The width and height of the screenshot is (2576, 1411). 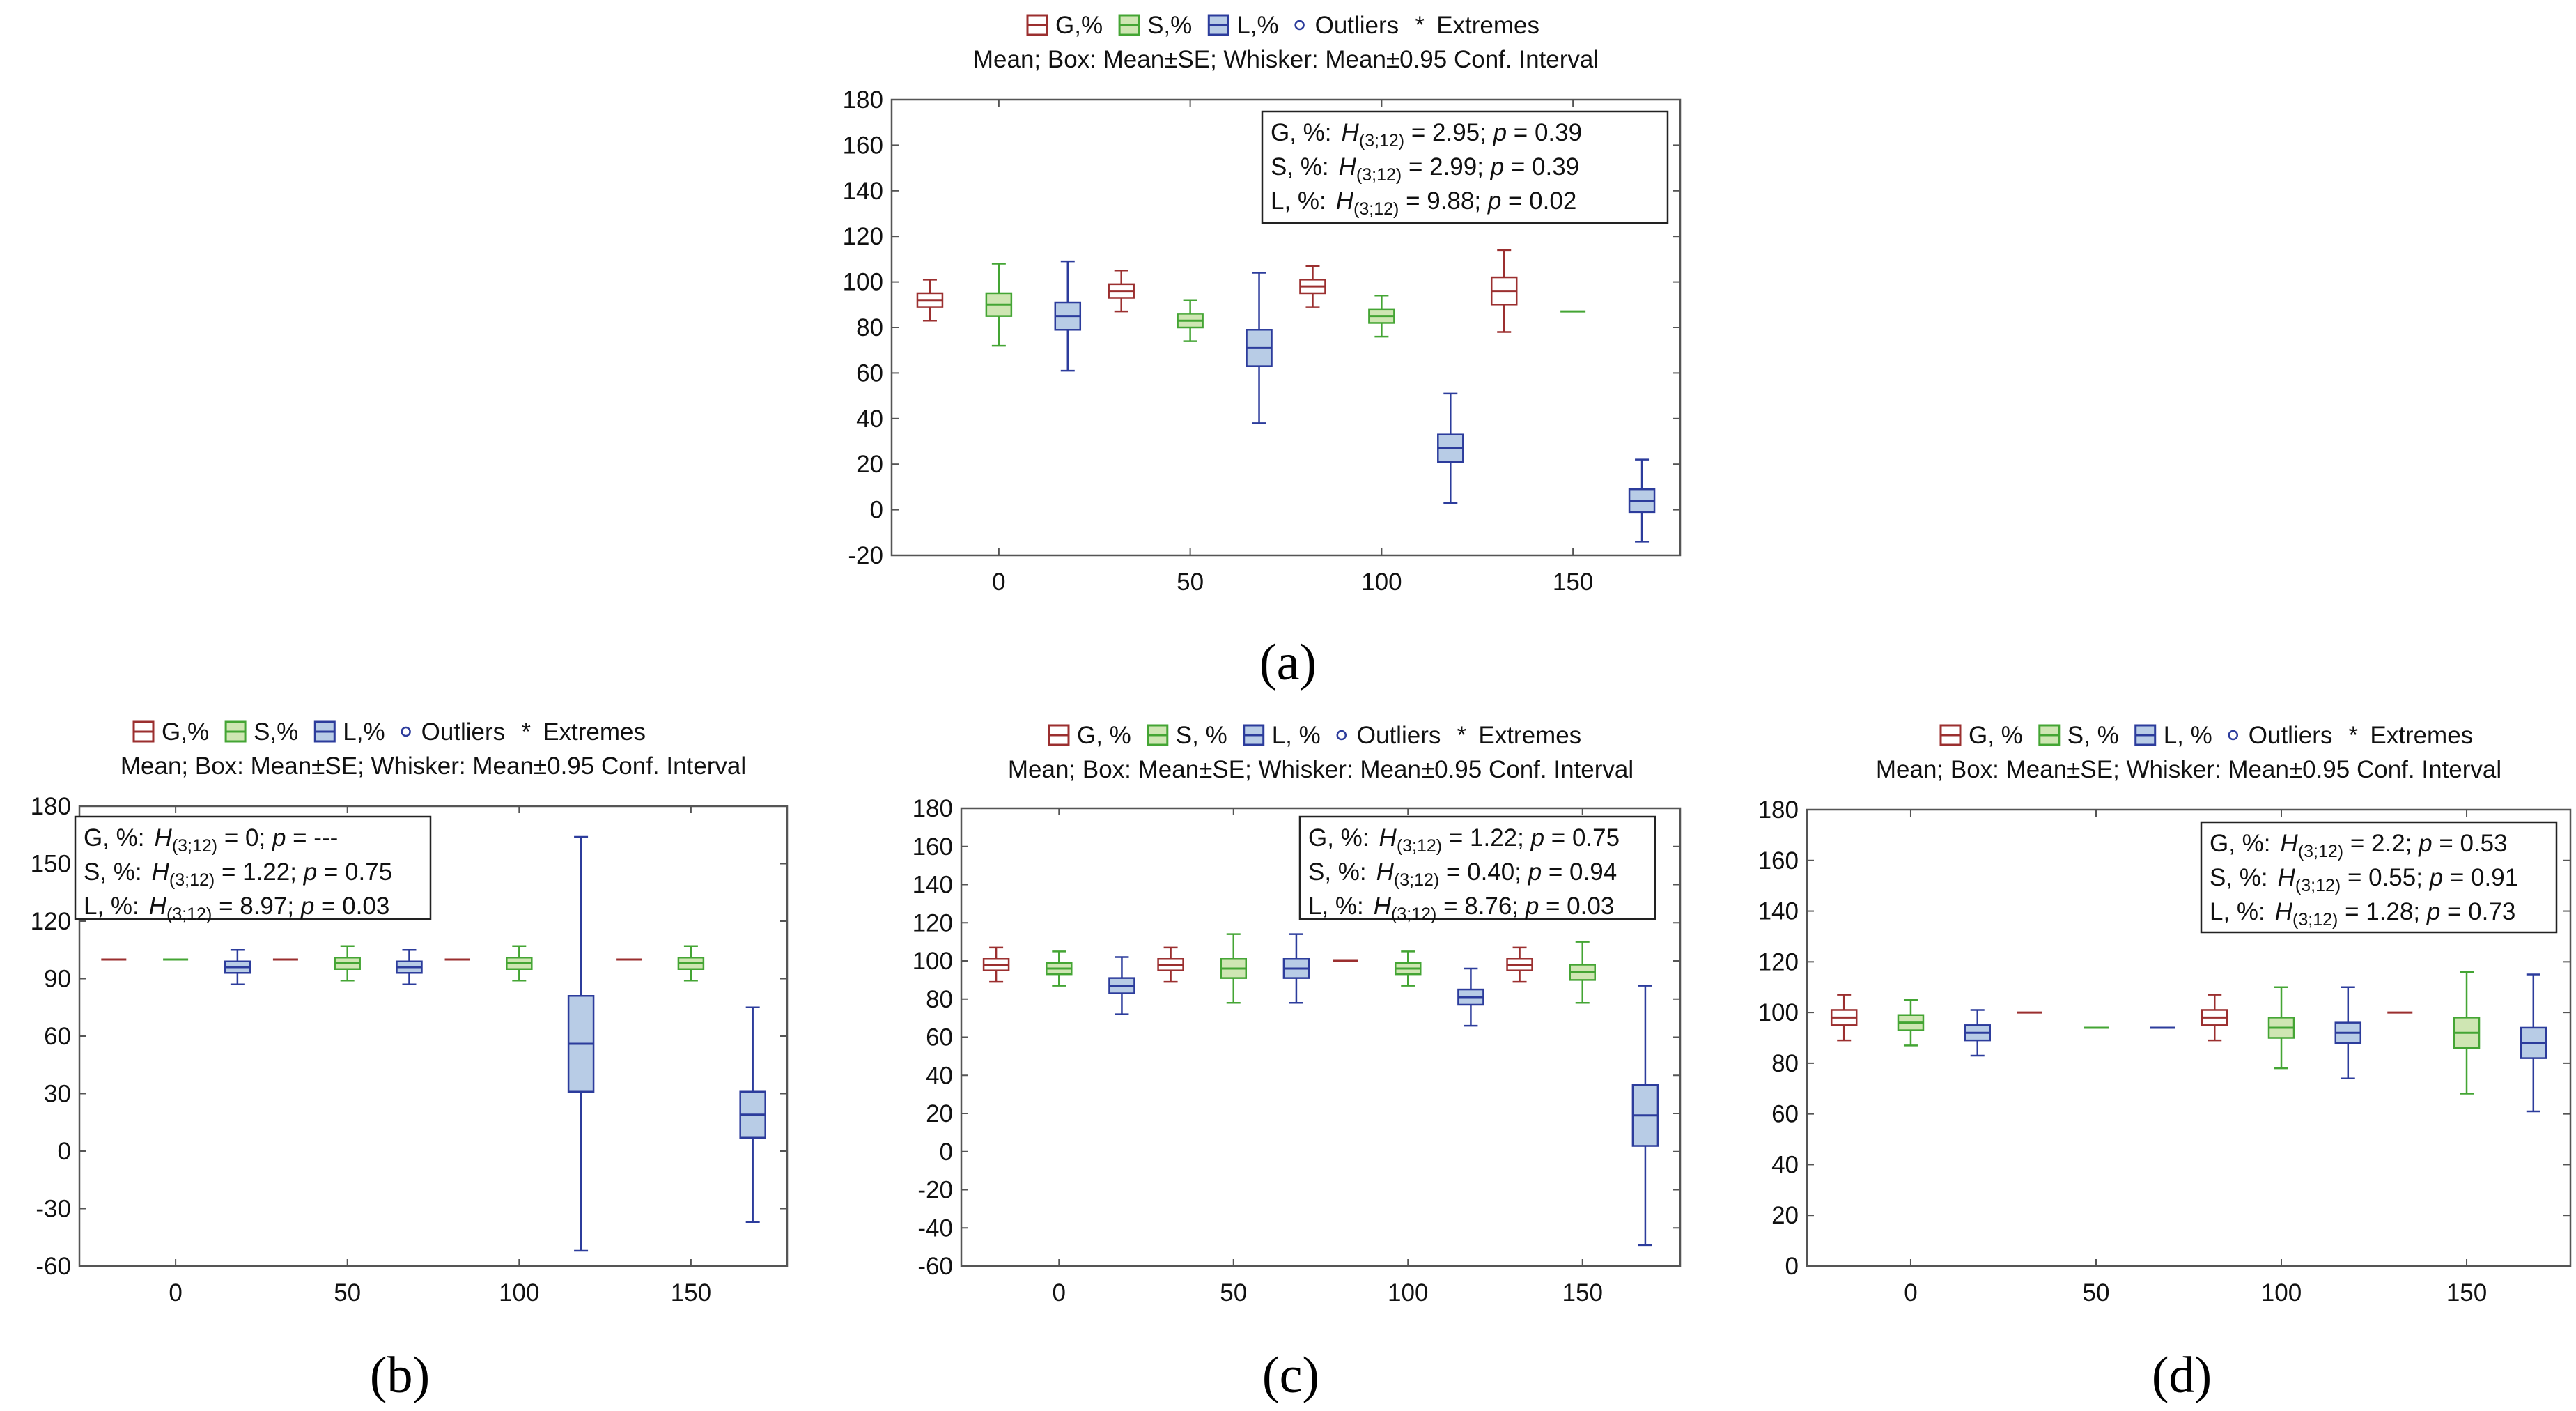 I want to click on legend-outlier-marker, so click(x=406, y=731).